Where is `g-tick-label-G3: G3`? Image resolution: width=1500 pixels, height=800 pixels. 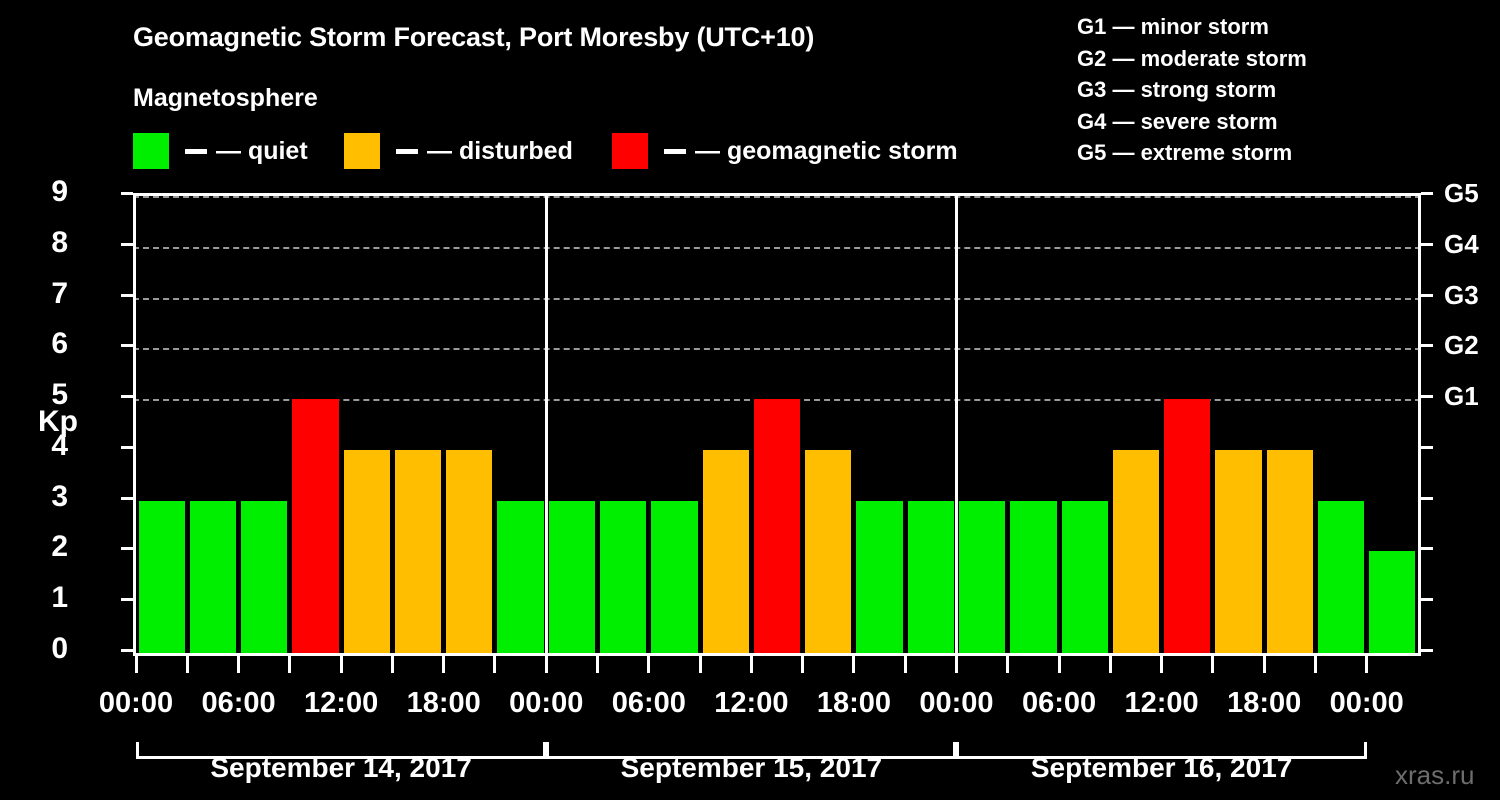
g-tick-label-G3: G3 is located at coordinates (1461, 294).